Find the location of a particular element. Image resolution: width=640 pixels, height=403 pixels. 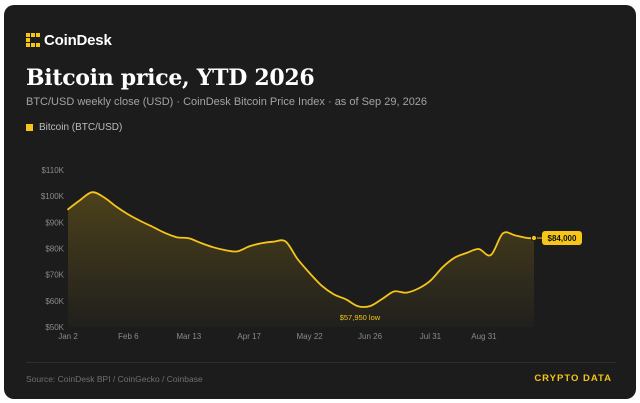

chart-legend: Bitcoin (BTC/USD) is located at coordinates (74, 127).